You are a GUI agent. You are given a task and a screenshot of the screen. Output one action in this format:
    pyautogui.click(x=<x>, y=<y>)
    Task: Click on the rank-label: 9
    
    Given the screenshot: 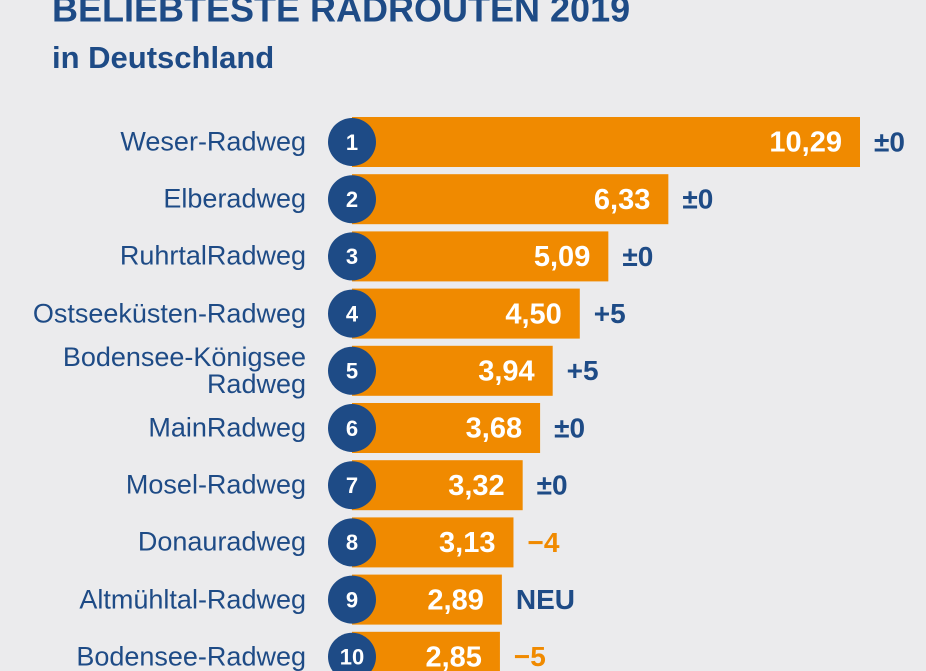 What is the action you would take?
    pyautogui.click(x=352, y=599)
    